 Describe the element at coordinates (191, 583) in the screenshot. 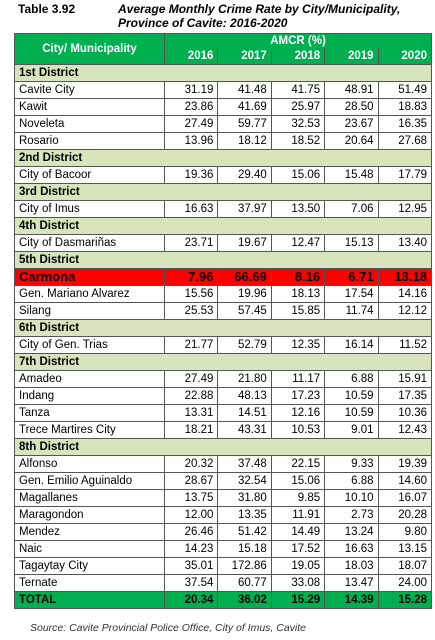

I see `cell-value: 37.54` at that location.